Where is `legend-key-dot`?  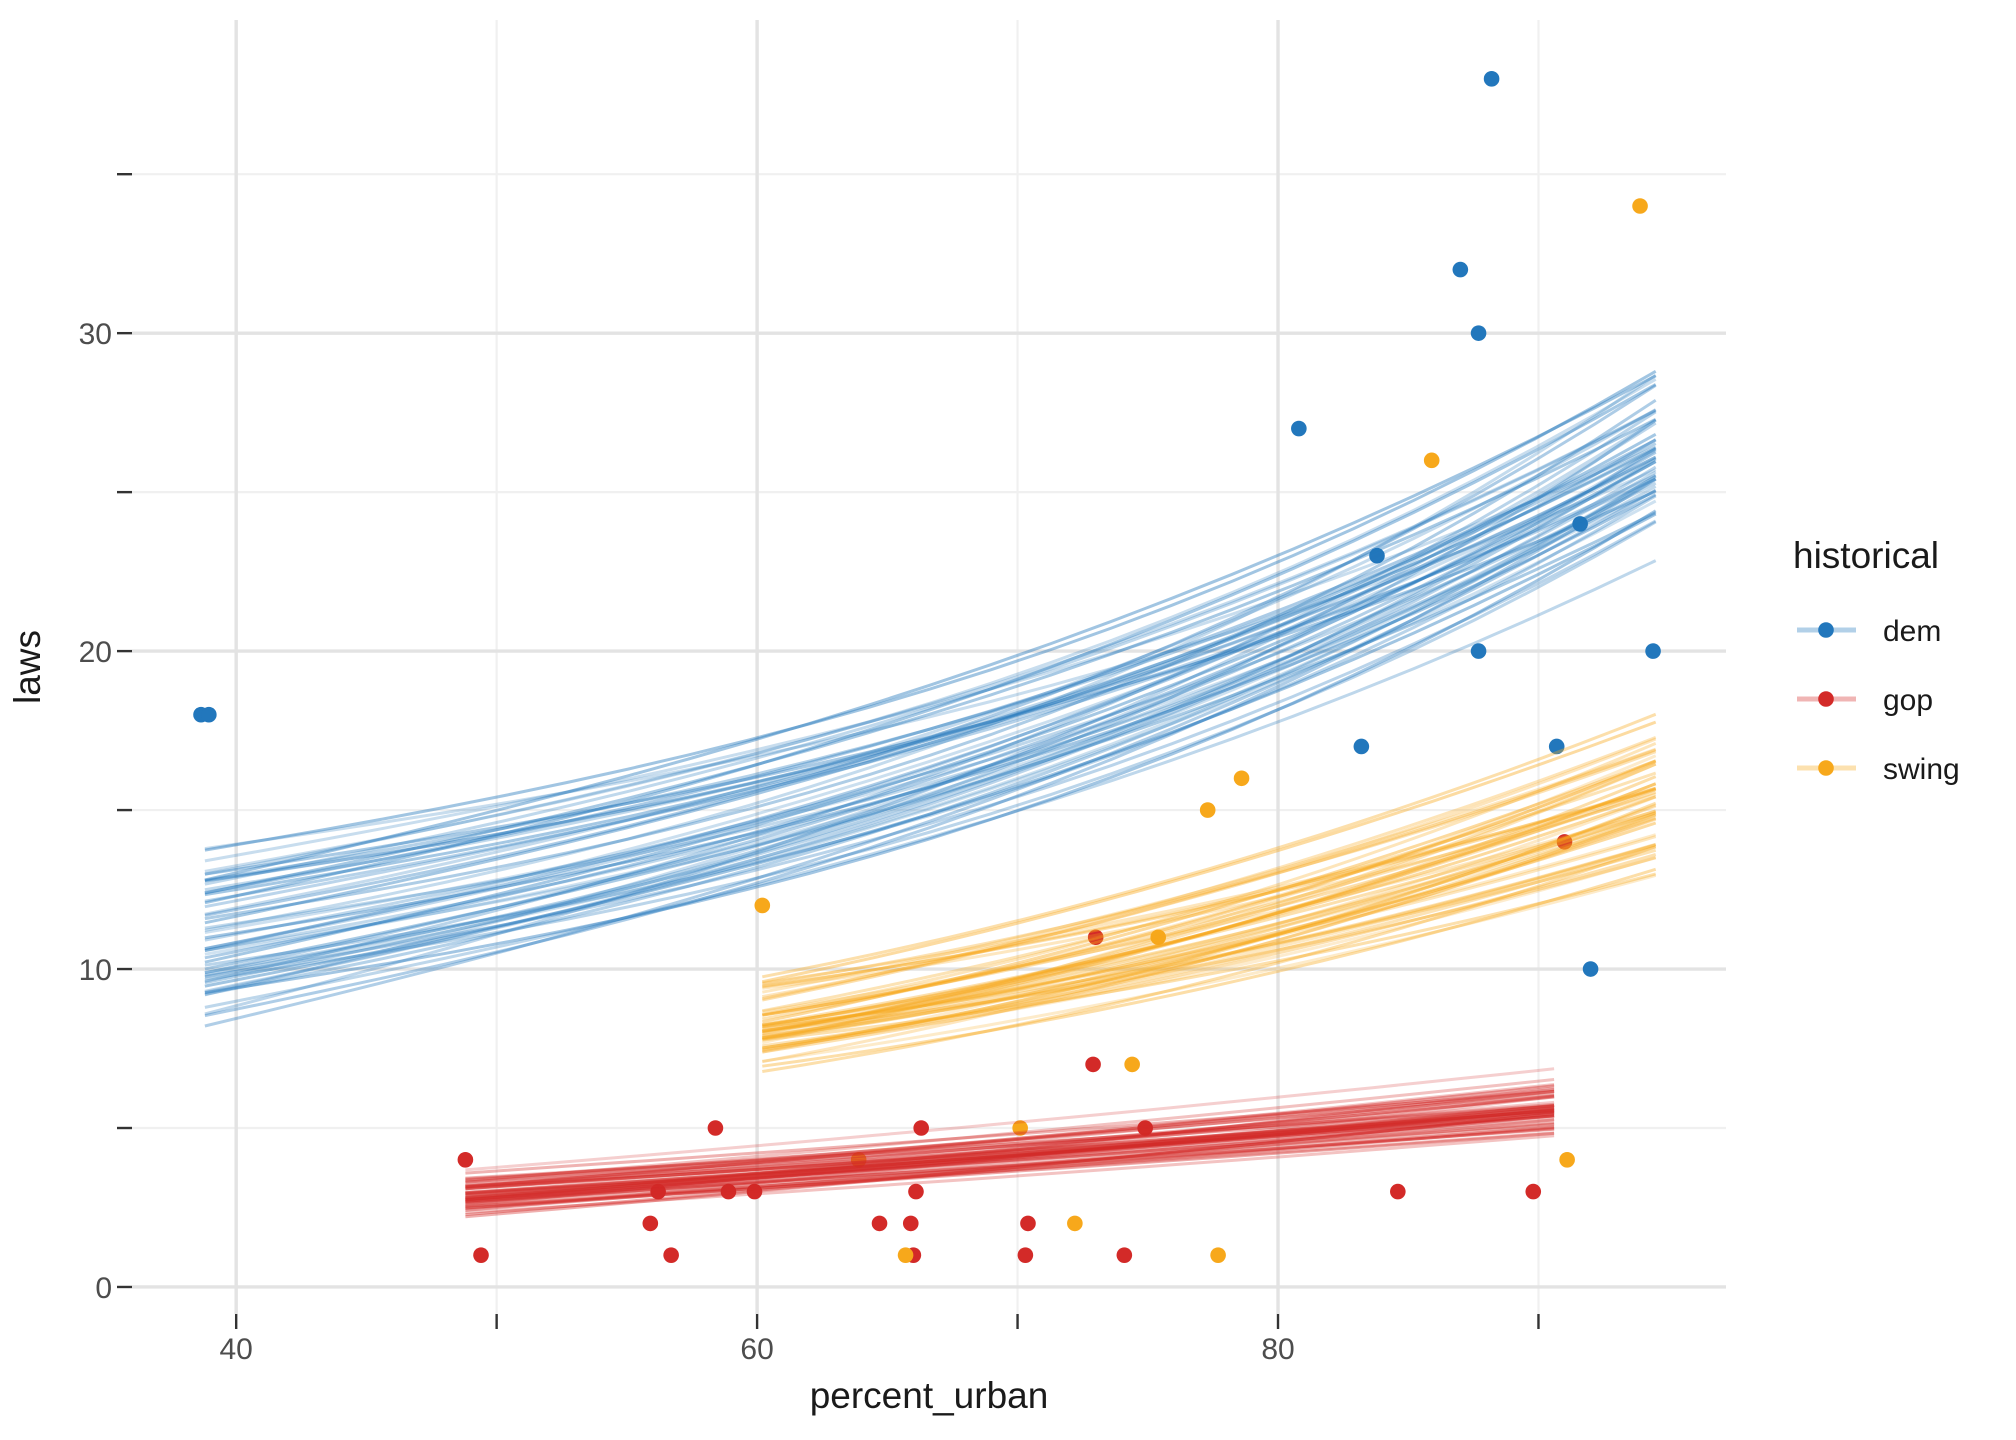
legend-key-dot is located at coordinates (1826, 630).